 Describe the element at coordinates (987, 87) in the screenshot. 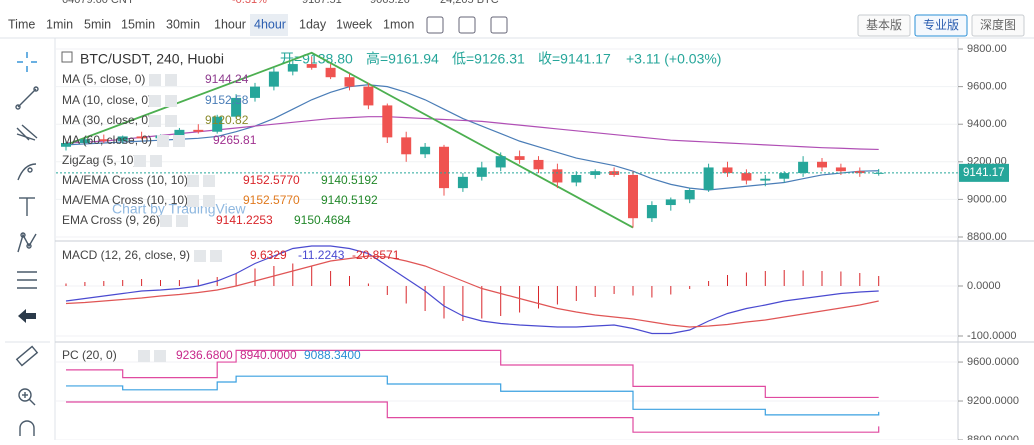

I see `axis-tick-label: 9600.00` at that location.